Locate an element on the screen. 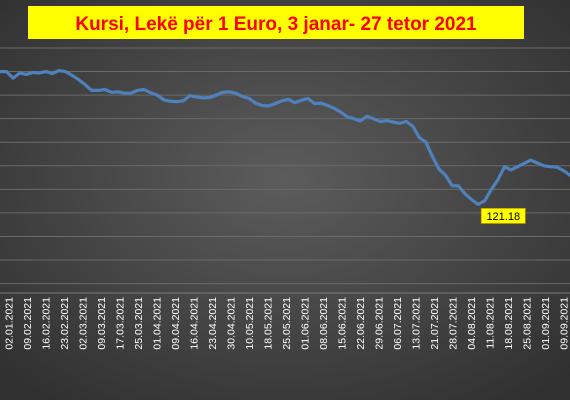 Image resolution: width=570 pixels, height=400 pixels. x-tick-label: 18.05.2021 is located at coordinates (269, 323).